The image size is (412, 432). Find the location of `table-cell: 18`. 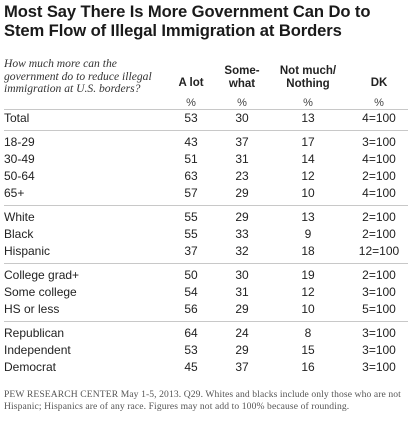

table-cell: 18 is located at coordinates (308, 251).